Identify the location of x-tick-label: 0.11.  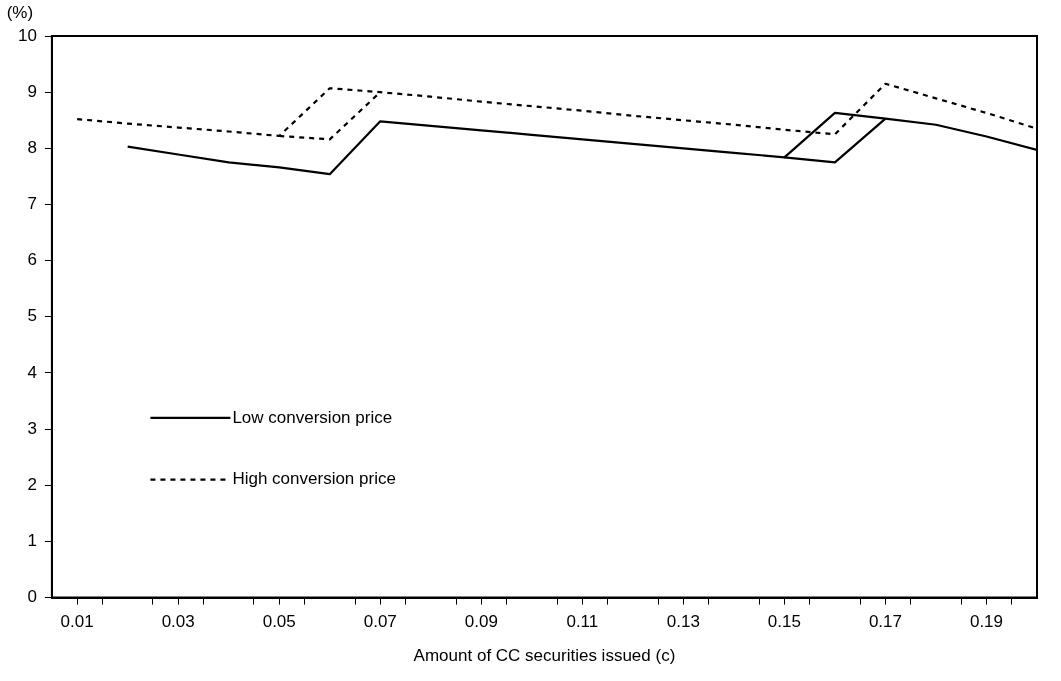
(582, 622).